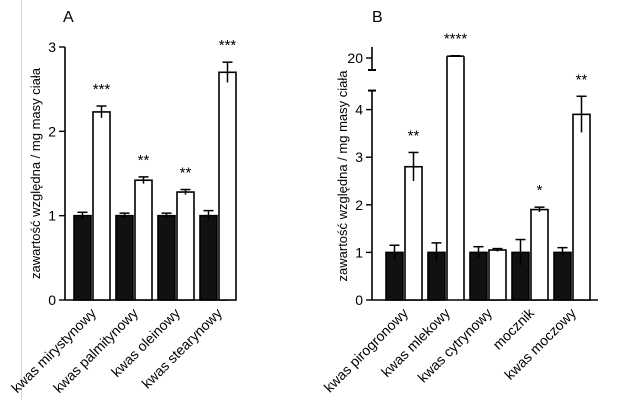  What do you see at coordinates (540, 190) in the screenshot?
I see `significance-label: *` at bounding box center [540, 190].